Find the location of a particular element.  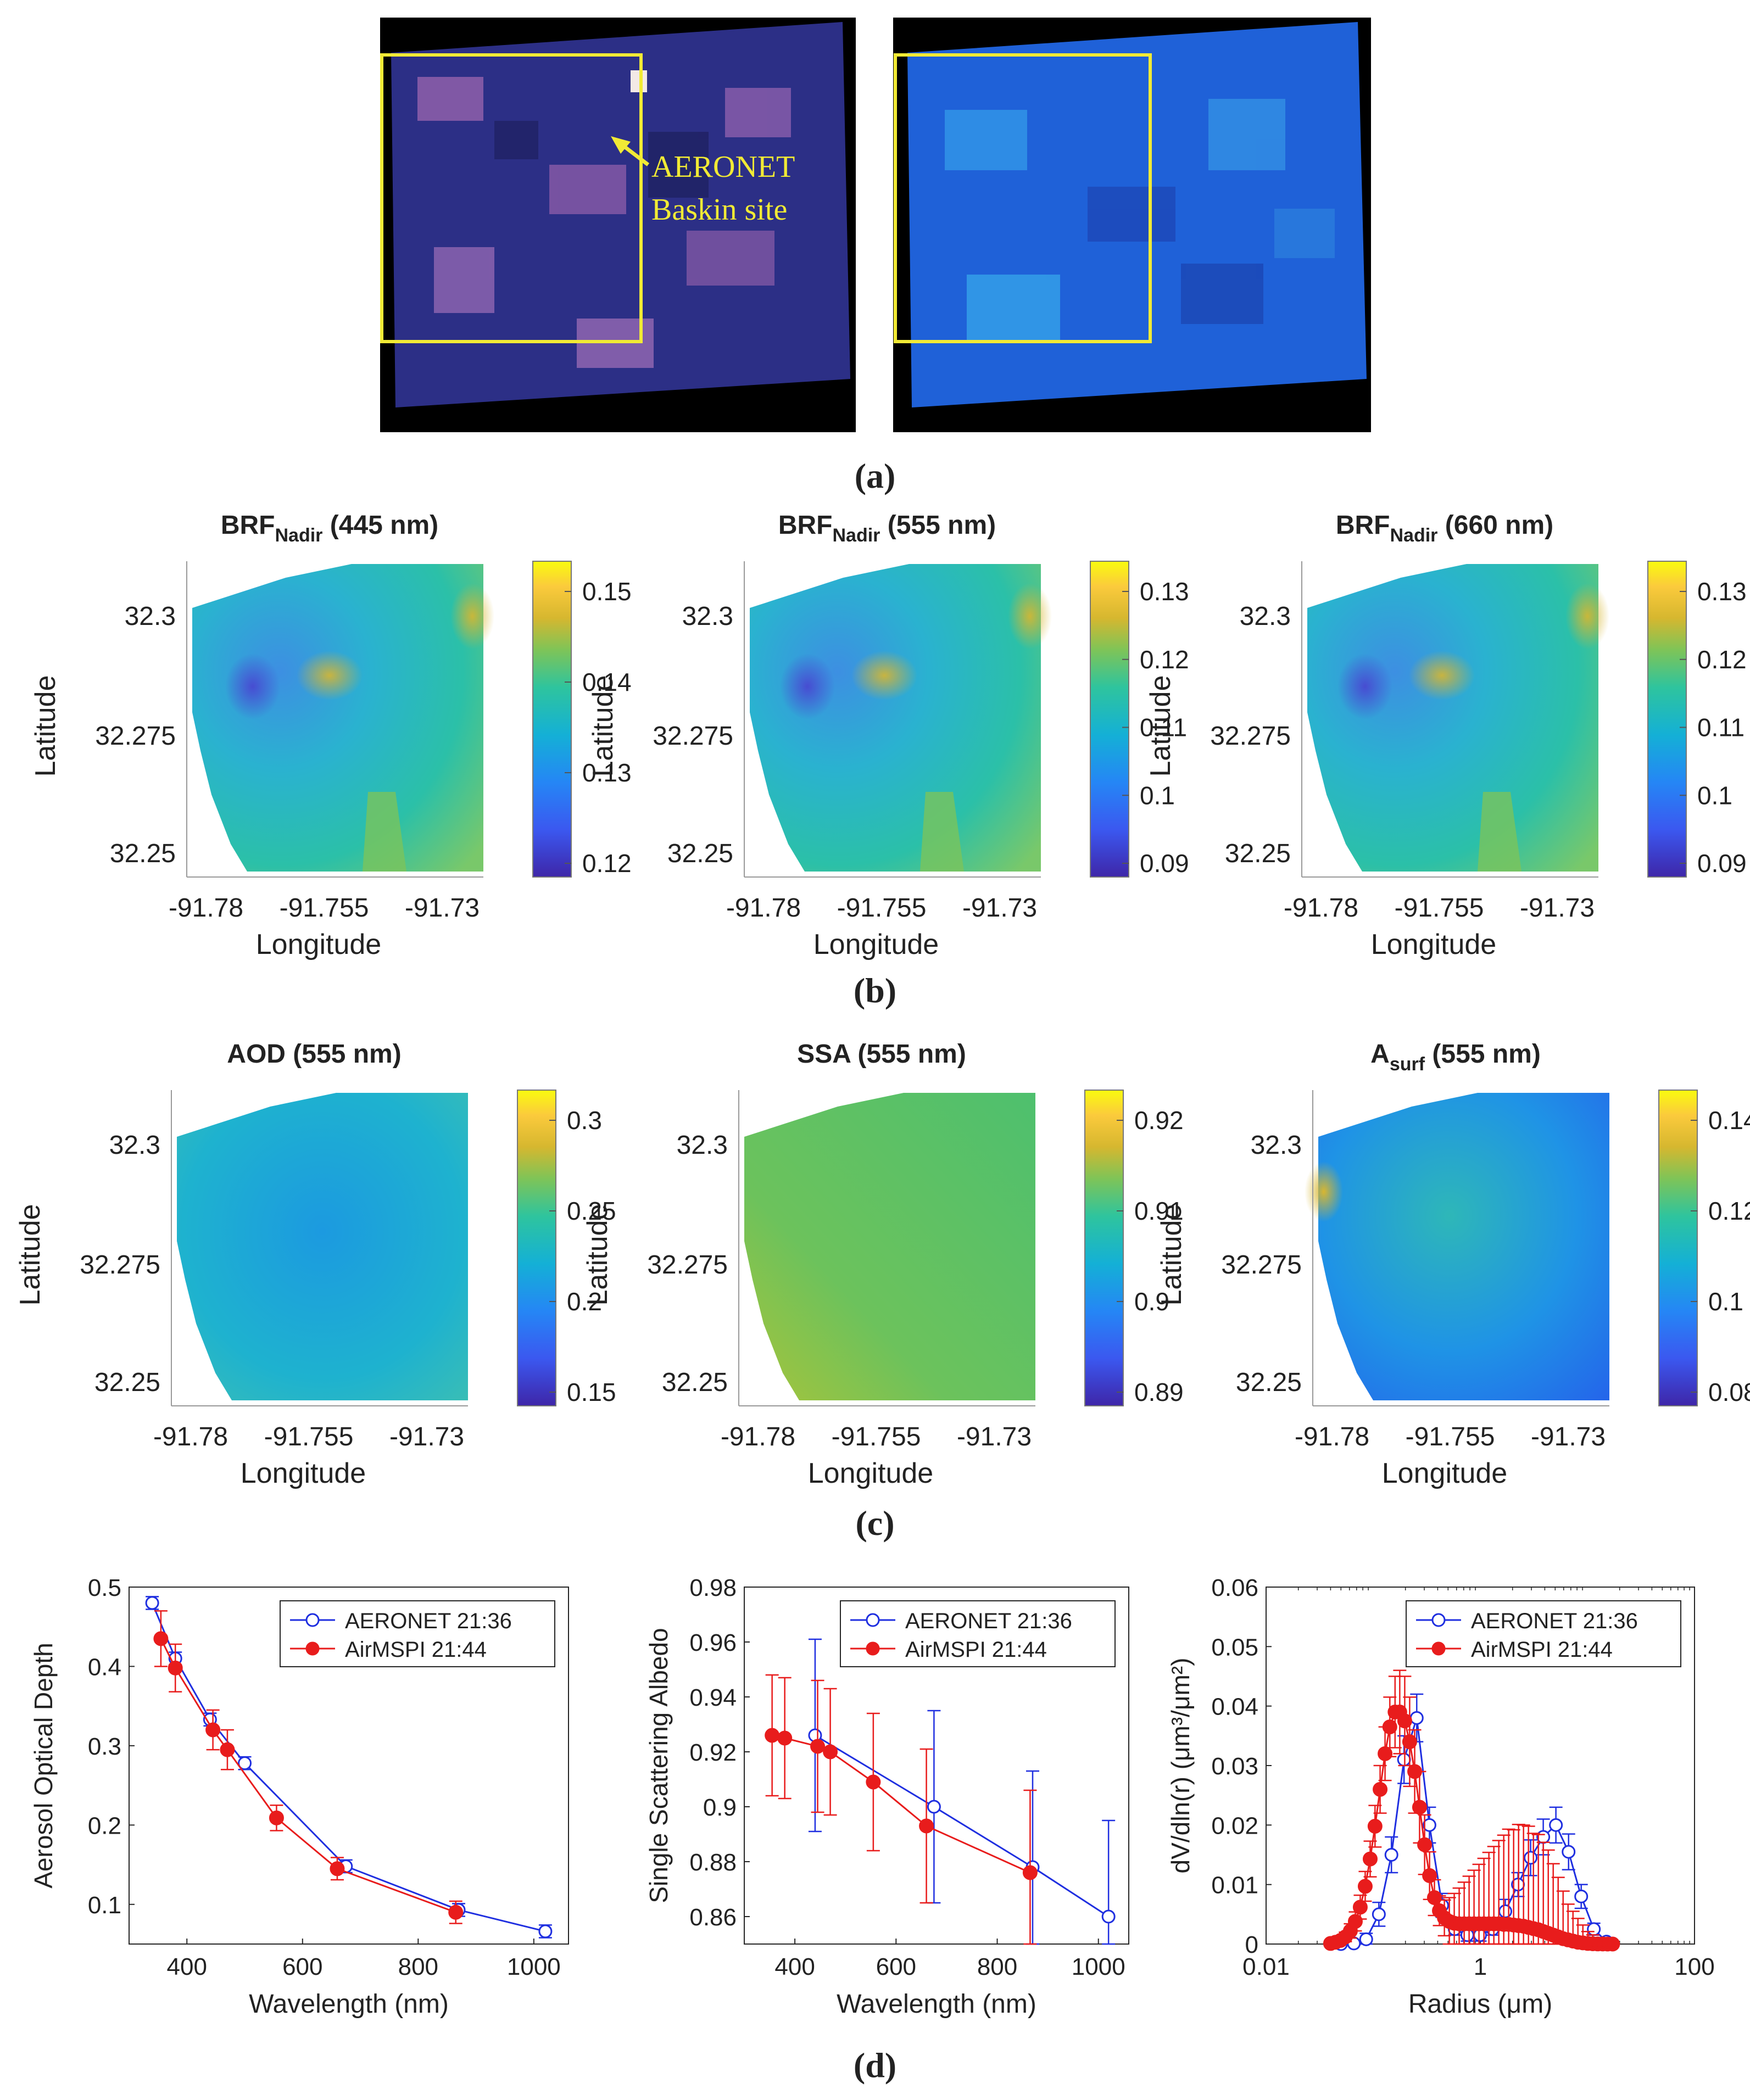

x-tick-label: 600 is located at coordinates (302, 1966).